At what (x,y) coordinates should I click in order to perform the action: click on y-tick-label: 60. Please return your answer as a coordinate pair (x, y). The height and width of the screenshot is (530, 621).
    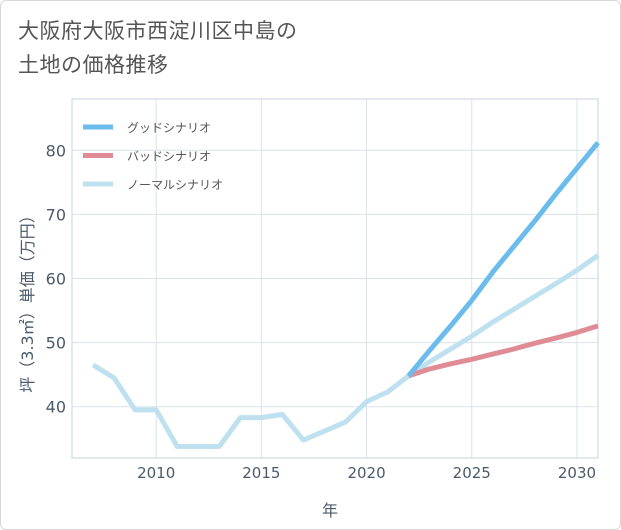
    Looking at the image, I should click on (56, 279).